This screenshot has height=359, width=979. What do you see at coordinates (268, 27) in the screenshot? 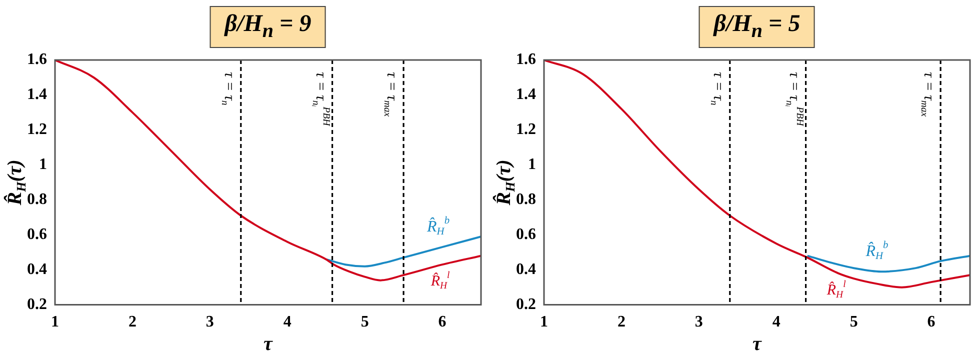
I see `chart-title: β/H$_{n}$ = 9` at bounding box center [268, 27].